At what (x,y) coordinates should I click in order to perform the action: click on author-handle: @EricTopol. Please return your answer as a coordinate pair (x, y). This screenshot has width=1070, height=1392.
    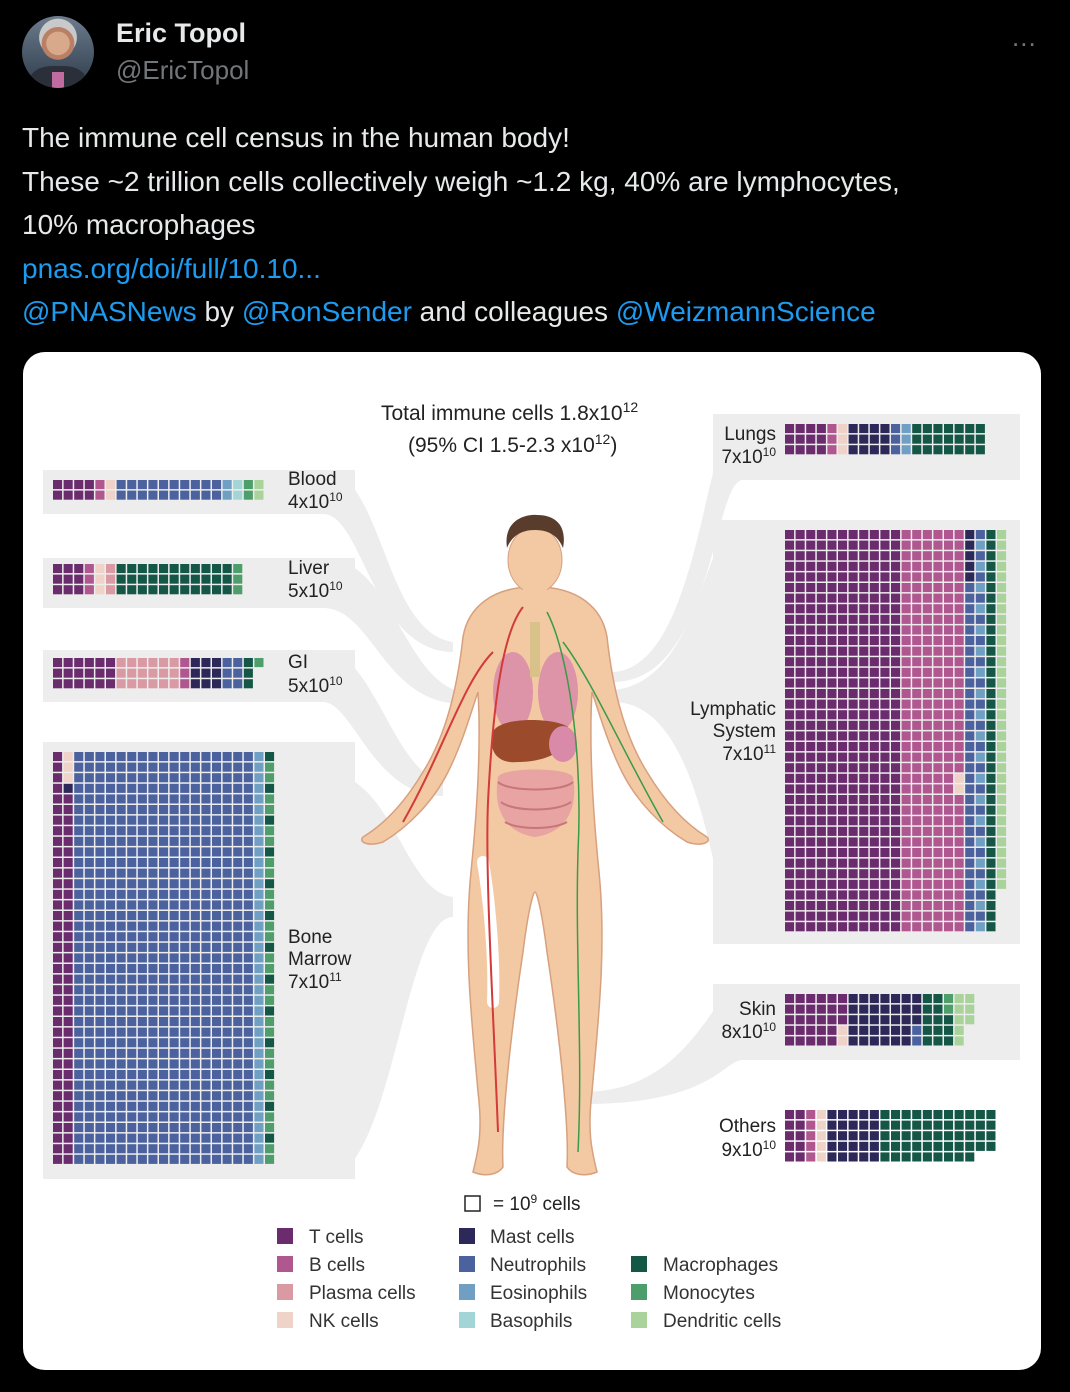
    Looking at the image, I should click on (183, 70).